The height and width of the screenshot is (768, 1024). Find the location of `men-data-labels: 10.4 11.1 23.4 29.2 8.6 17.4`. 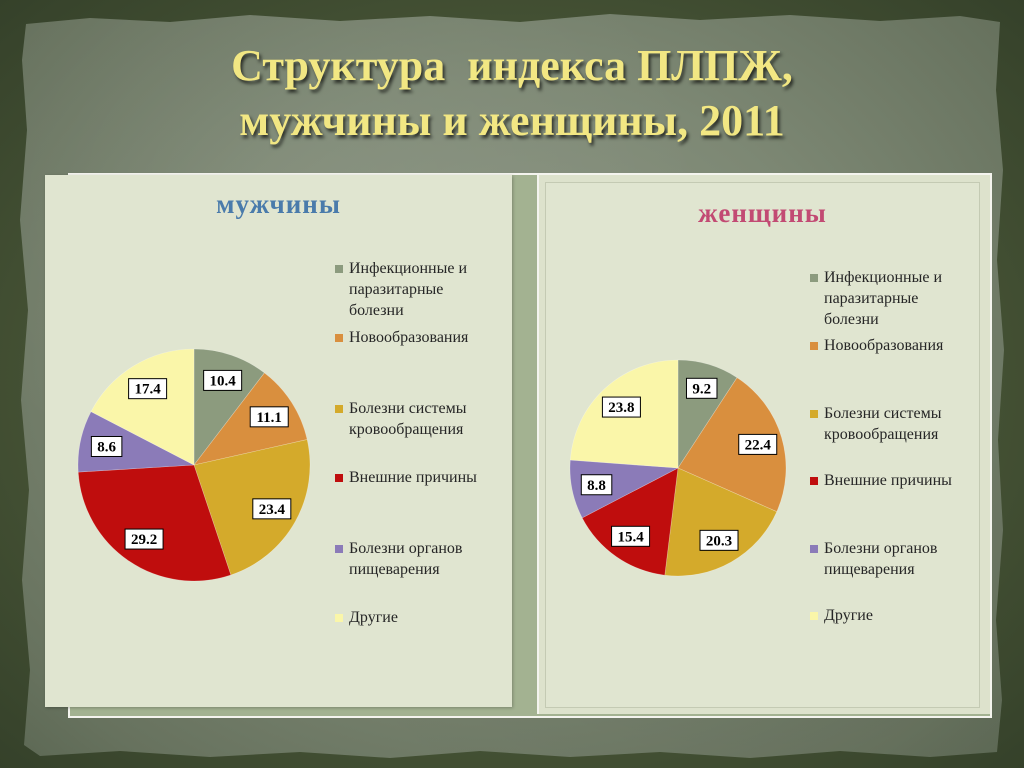

men-data-labels: 10.4 11.1 23.4 29.2 8.6 17.4 is located at coordinates (191, 459).